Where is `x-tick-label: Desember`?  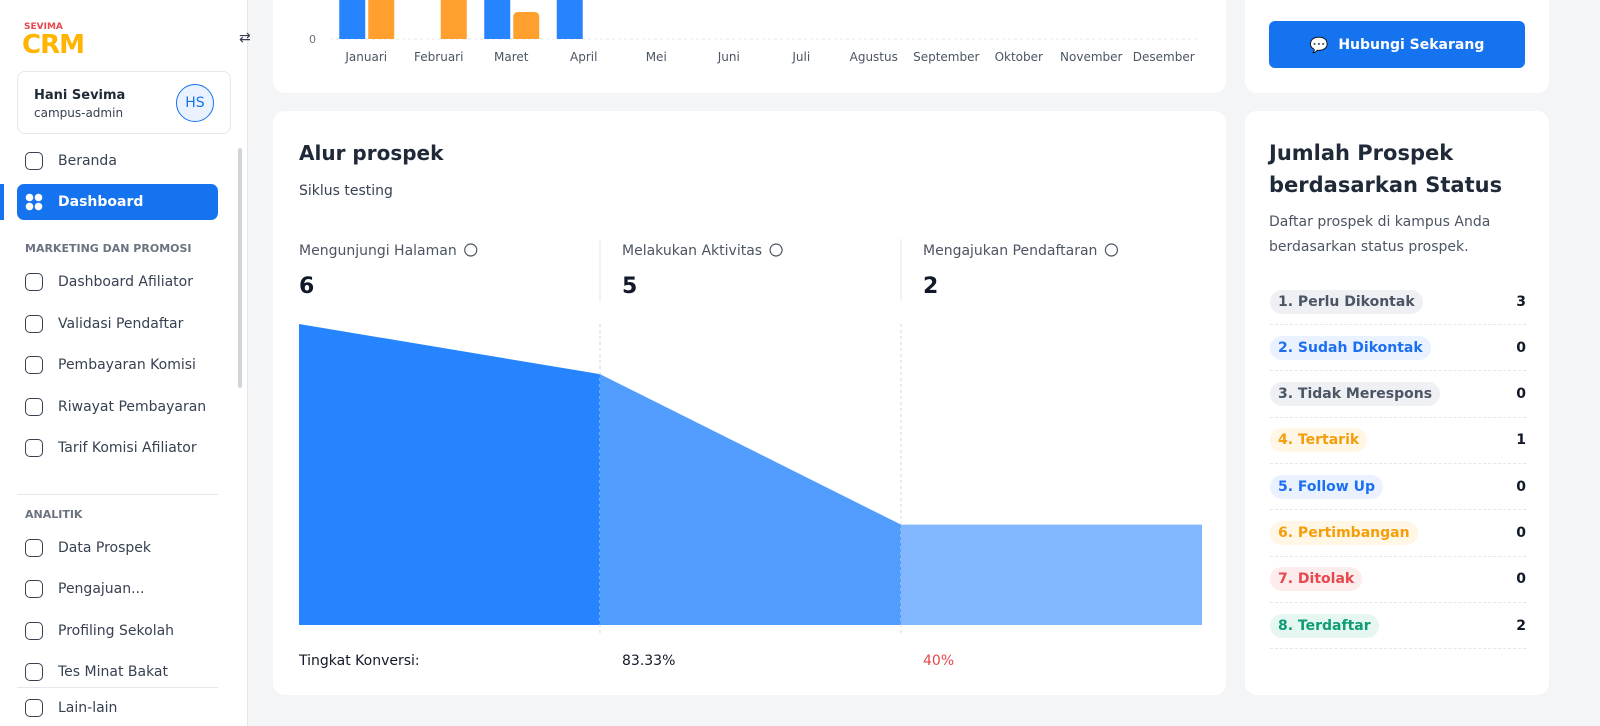
x-tick-label: Desember is located at coordinates (1164, 57).